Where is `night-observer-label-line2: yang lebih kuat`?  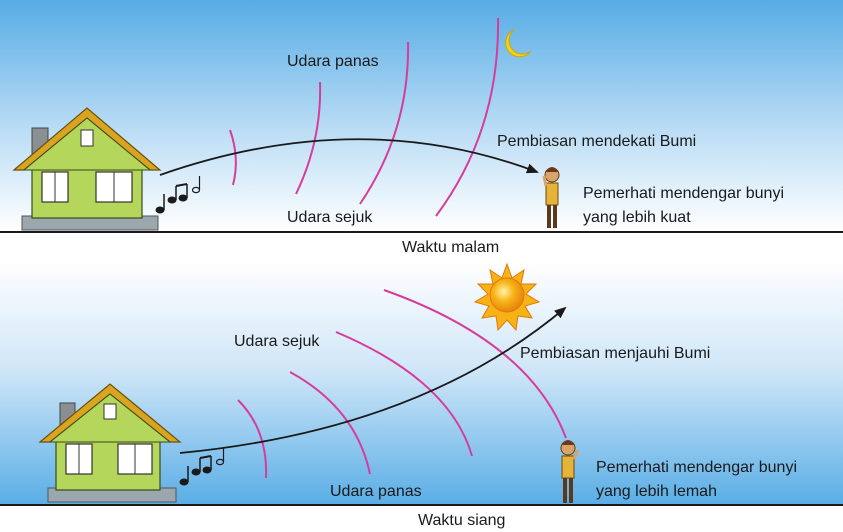
night-observer-label-line2: yang lebih kuat is located at coordinates (637, 217).